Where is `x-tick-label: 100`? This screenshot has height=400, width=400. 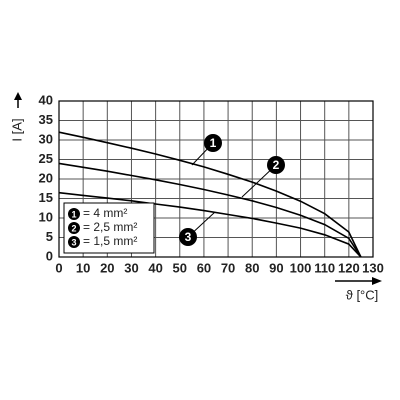
x-tick-label: 100 is located at coordinates (301, 267).